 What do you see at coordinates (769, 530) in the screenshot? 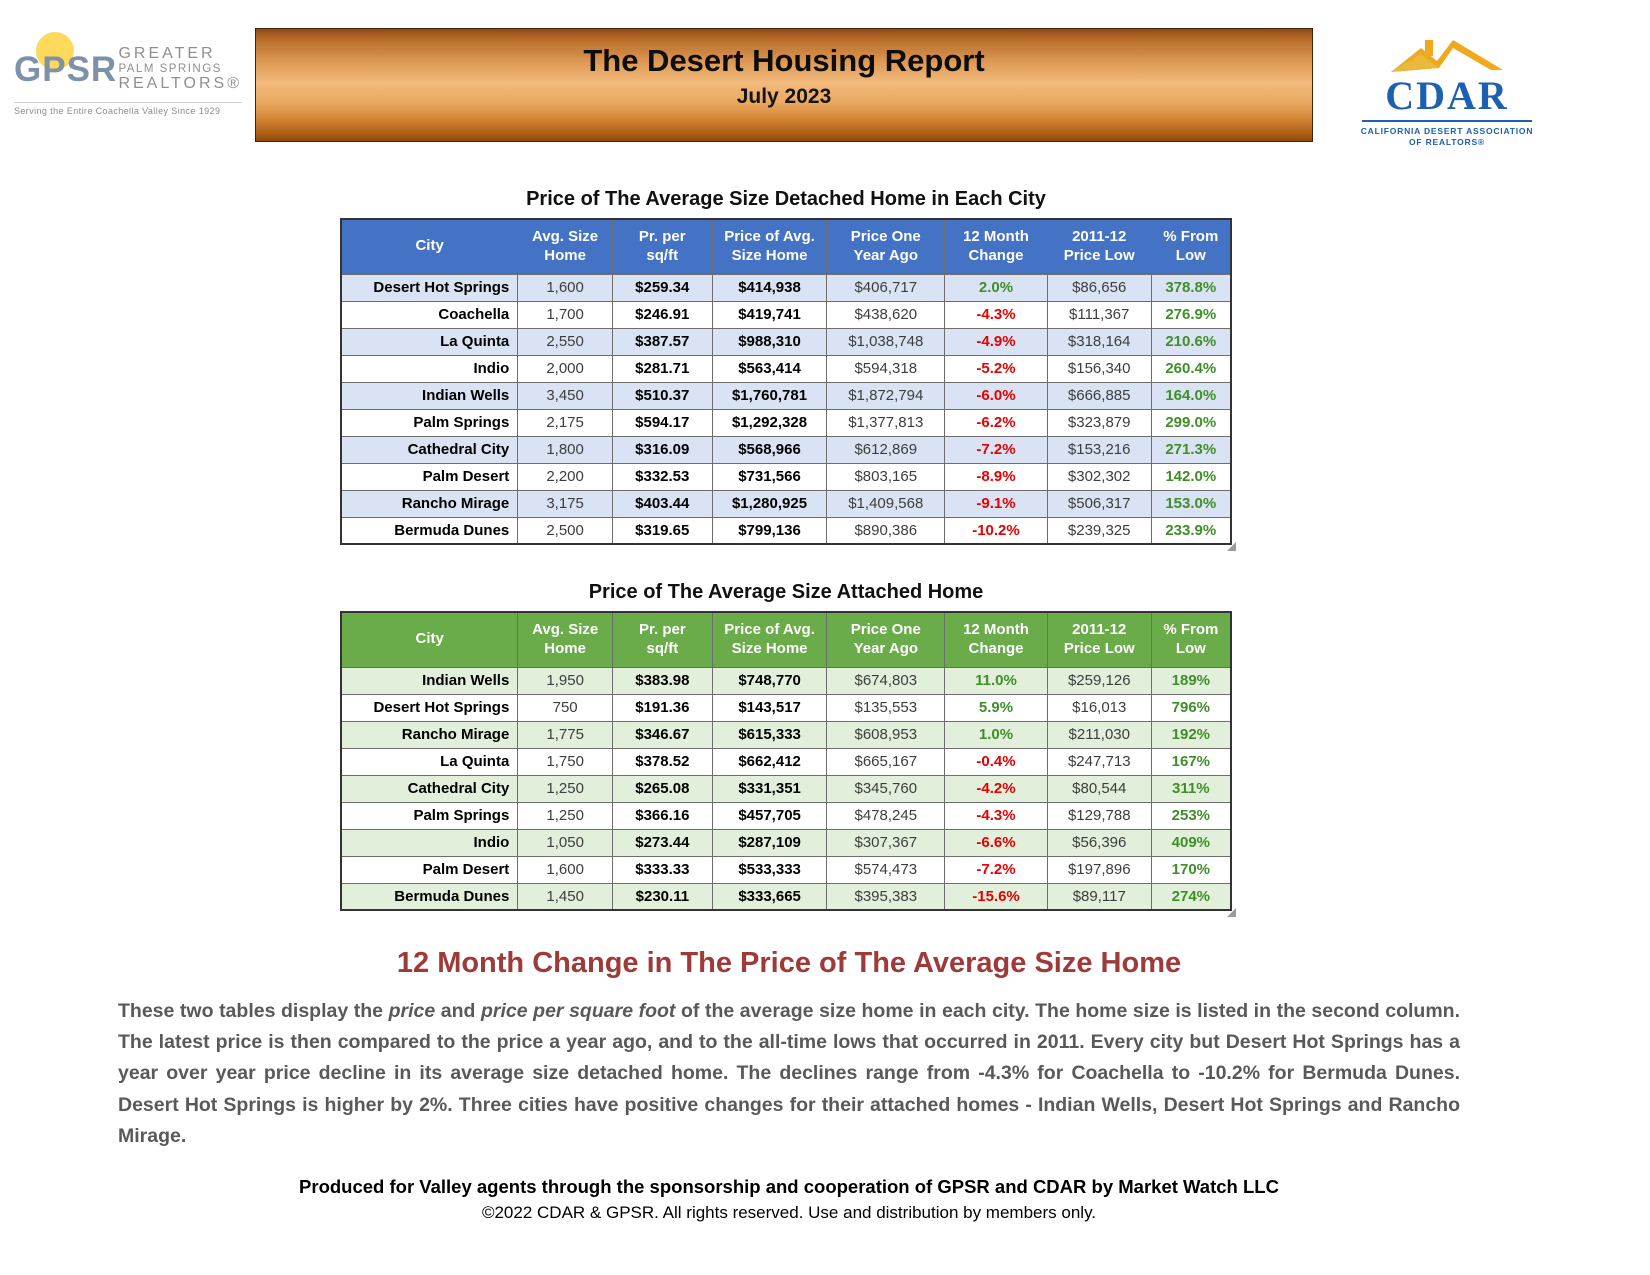
I see `cell-price: $799,136` at bounding box center [769, 530].